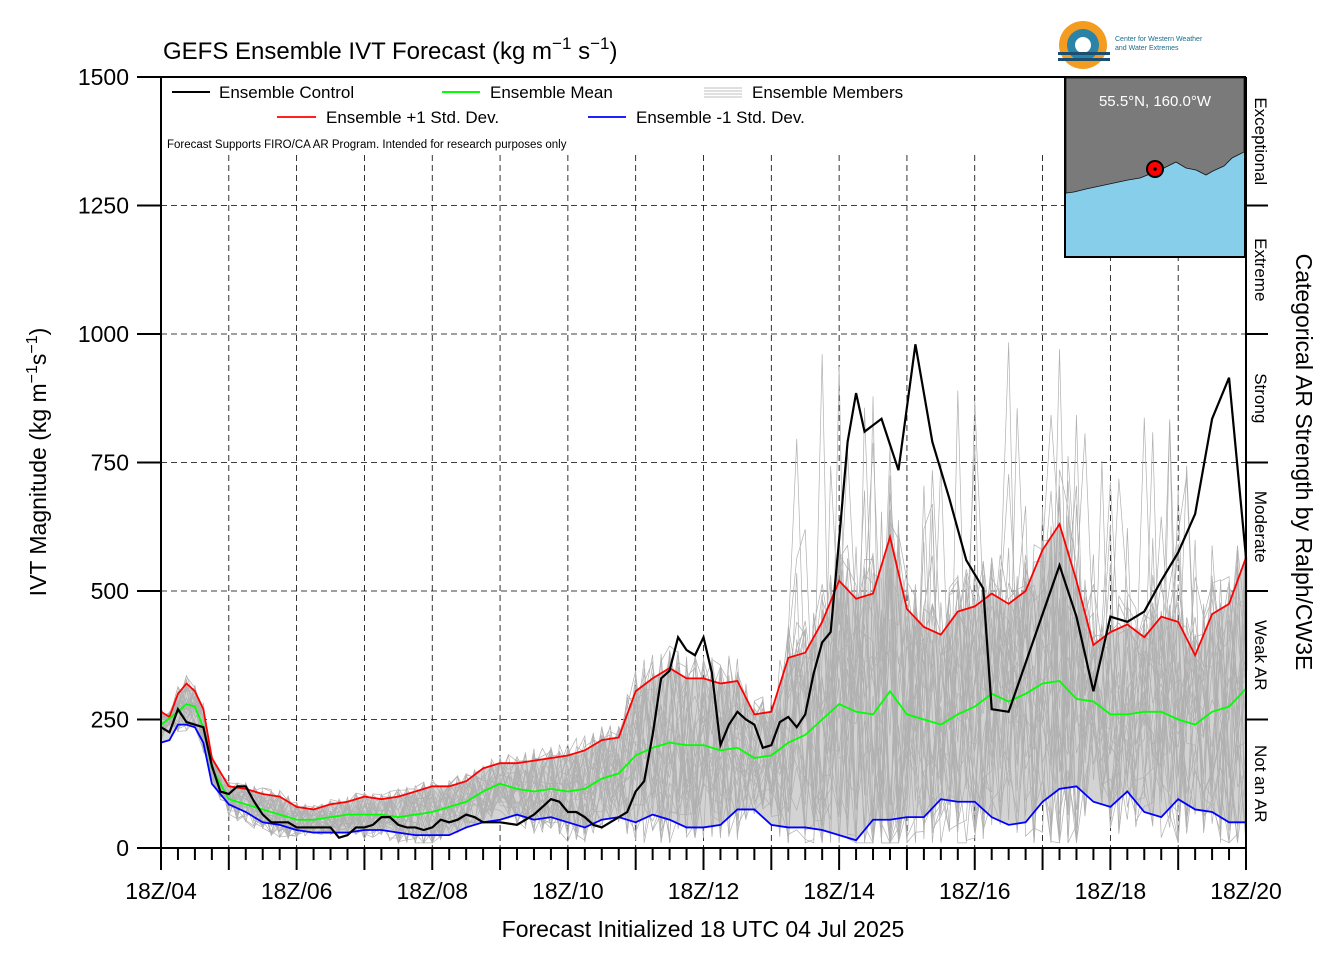  I want to click on x-tick-label: 18Z/06, so click(297, 891).